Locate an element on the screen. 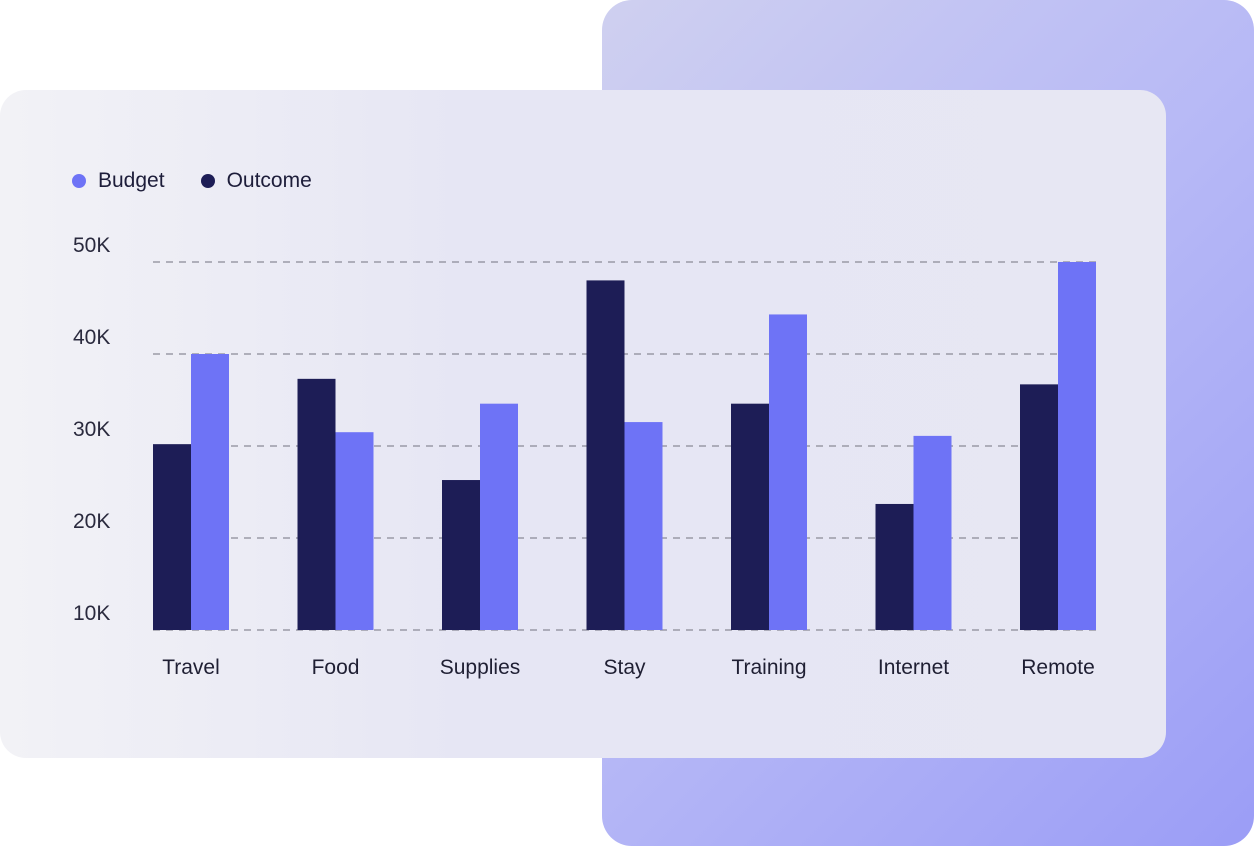 The image size is (1254, 846). x-tick-label: Internet is located at coordinates (913, 667).